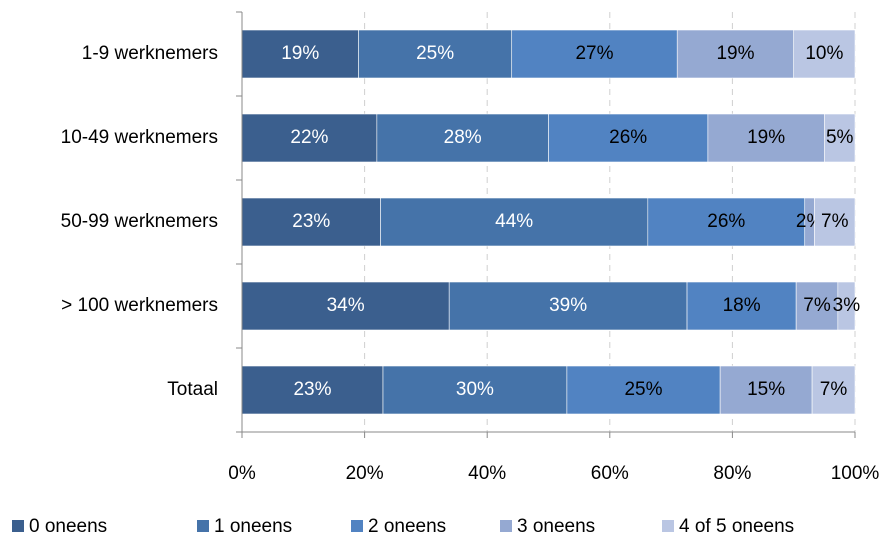  Describe the element at coordinates (463, 137) in the screenshot. I see `data-label: 28%` at that location.